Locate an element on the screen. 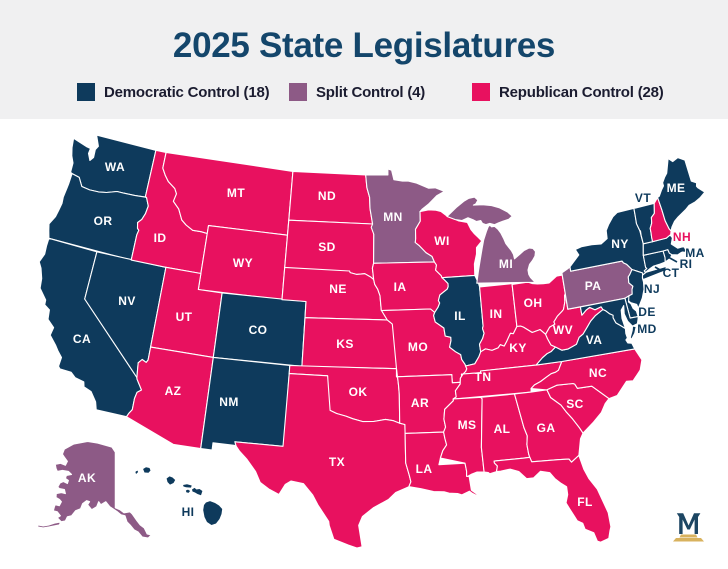 The width and height of the screenshot is (728, 569). svg-text: AZ is located at coordinates (173, 391).